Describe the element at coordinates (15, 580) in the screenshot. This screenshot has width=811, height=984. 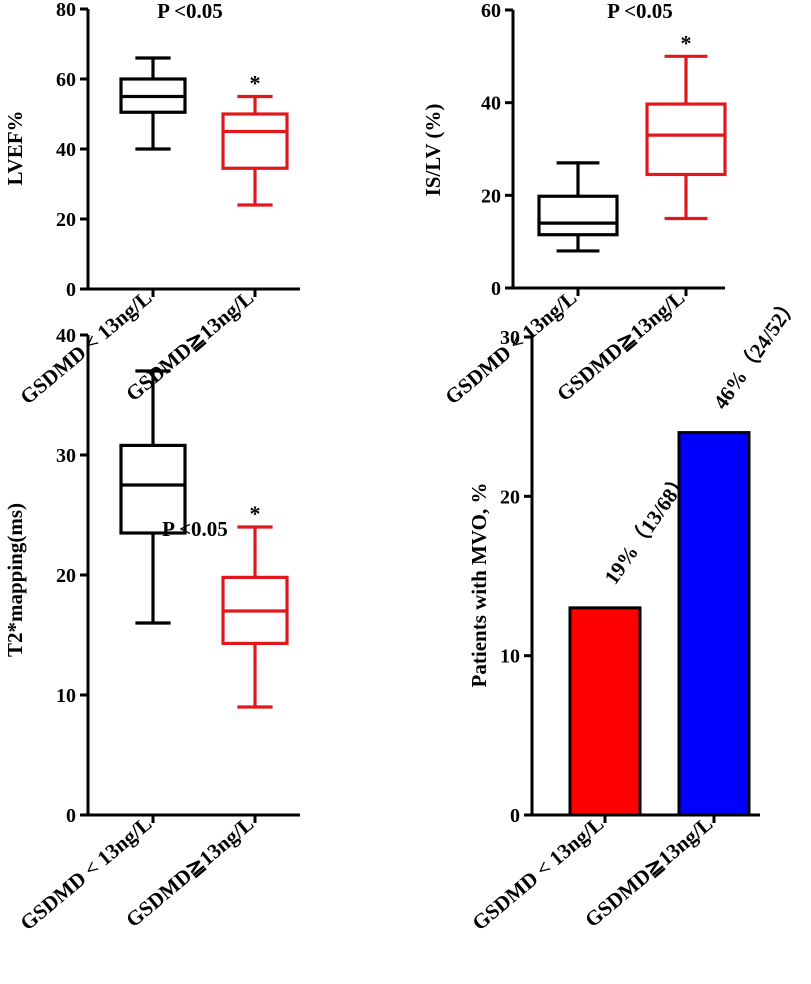
I see `y-axis-title: T2*mapping(ms)` at that location.